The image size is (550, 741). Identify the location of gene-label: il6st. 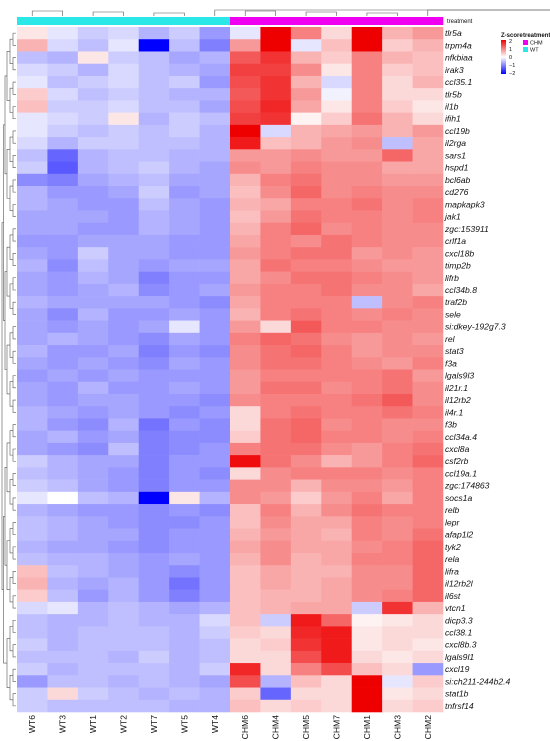
(453, 596).